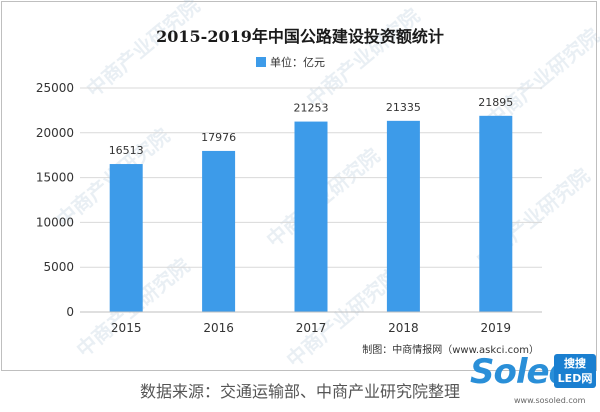 The width and height of the screenshot is (600, 412). I want to click on y-tick-label: 25000, so click(55, 88).